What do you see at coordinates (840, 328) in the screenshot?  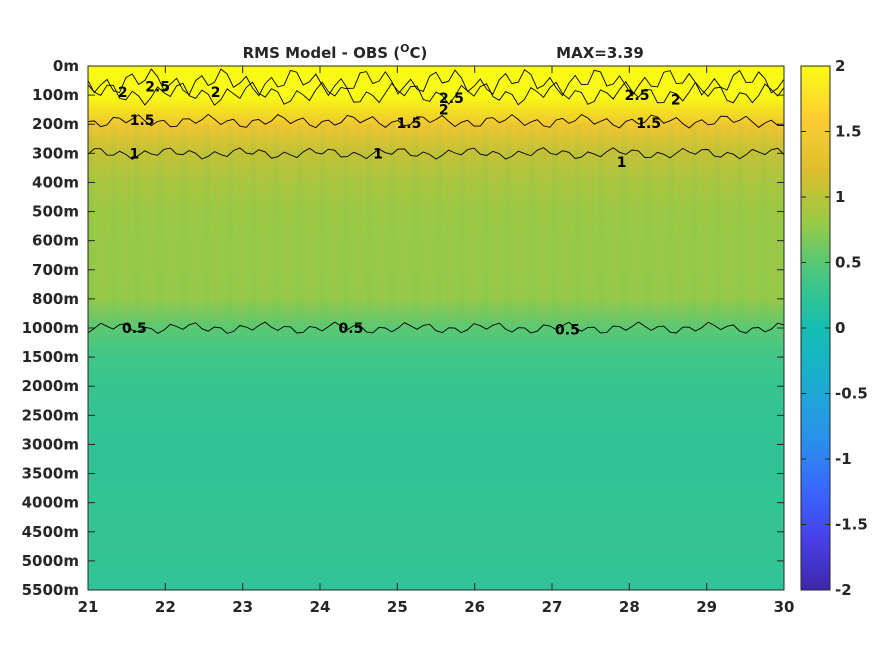 I see `colorbar-tick-label: 0` at bounding box center [840, 328].